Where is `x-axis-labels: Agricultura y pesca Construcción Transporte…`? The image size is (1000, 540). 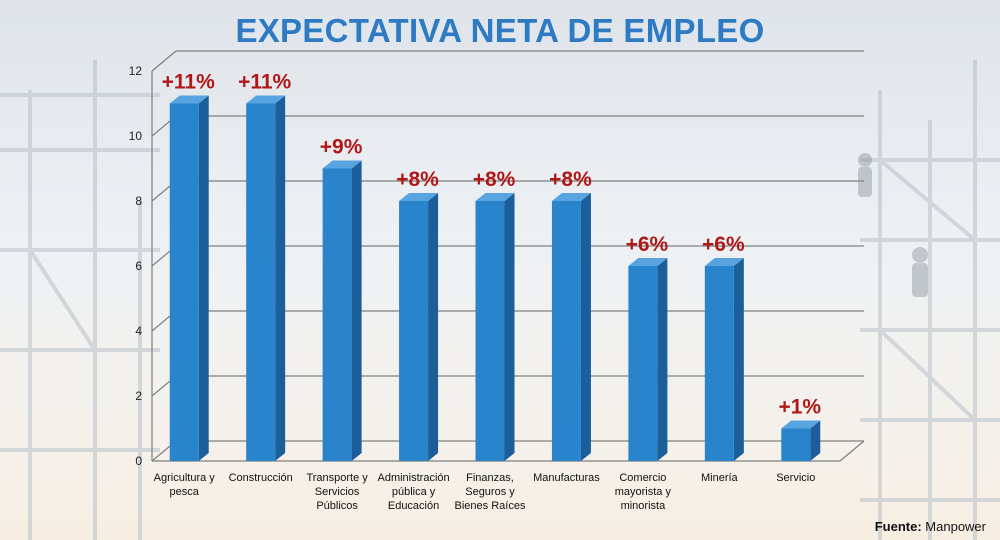 x-axis-labels: Agricultura y pesca Construcción Transporte… is located at coordinates (485, 492).